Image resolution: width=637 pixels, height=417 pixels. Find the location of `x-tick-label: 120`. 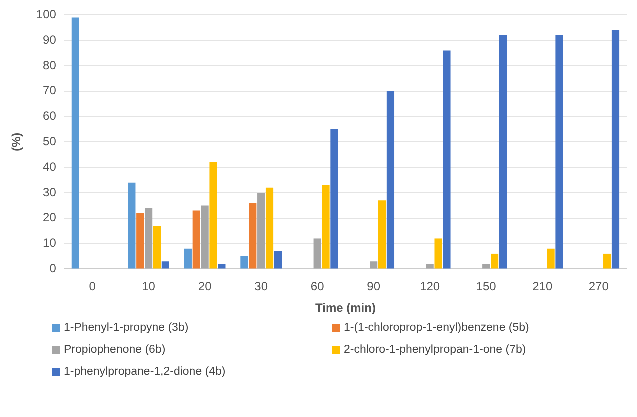

x-tick-label: 120 is located at coordinates (430, 287).